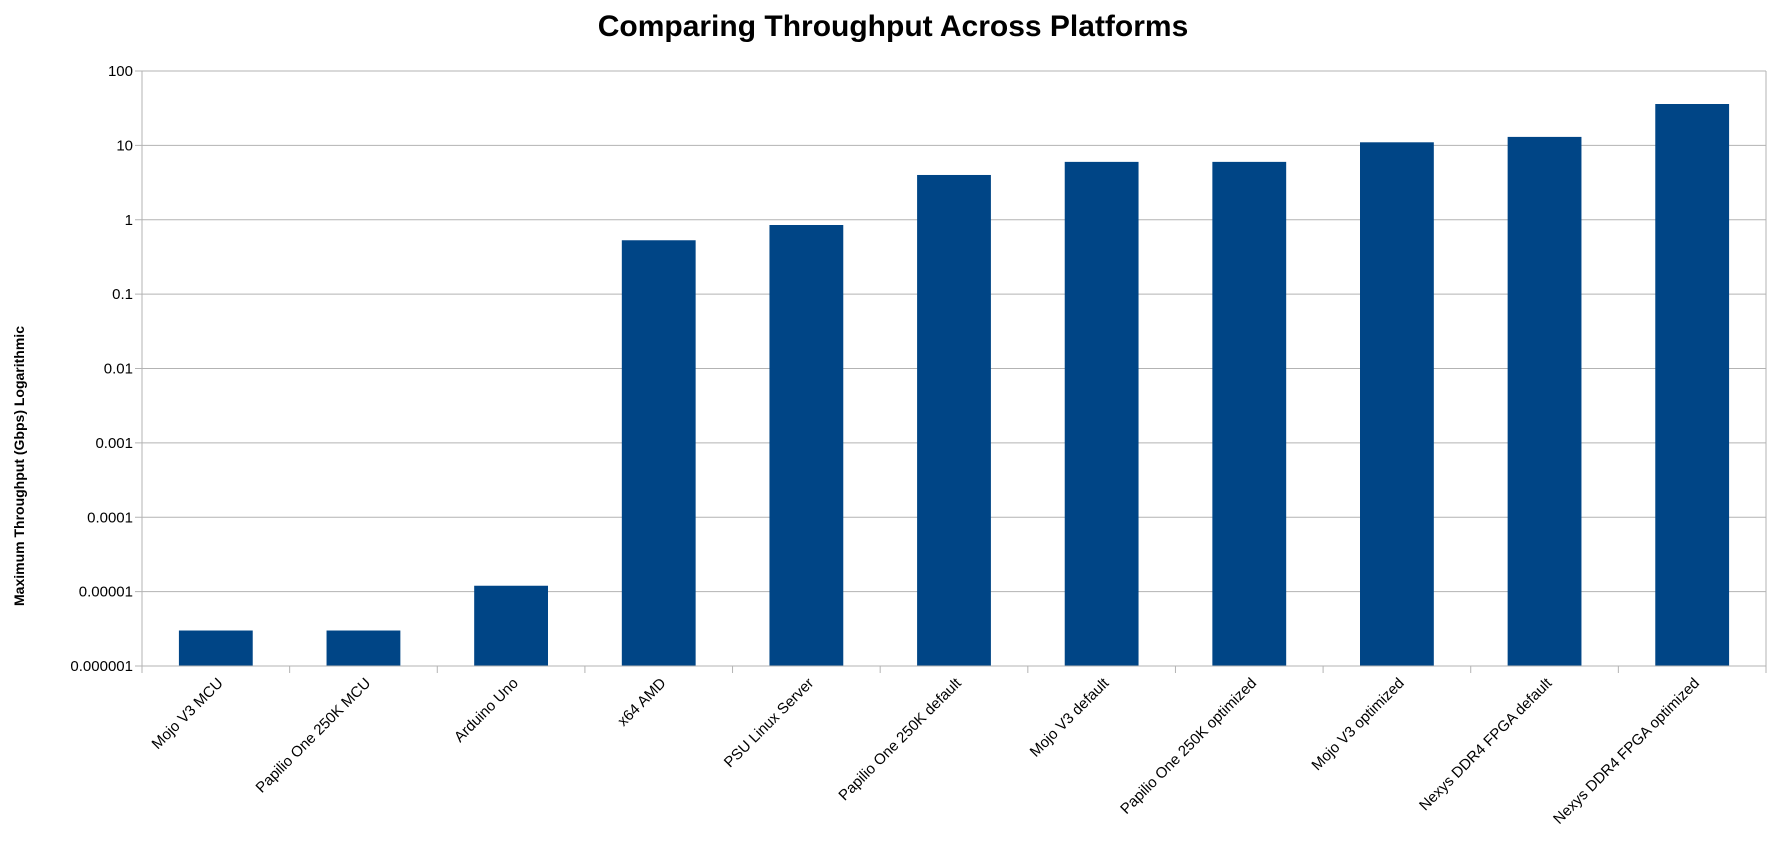  Describe the element at coordinates (893, 26) in the screenshot. I see `chart-title: Comparing Throughput Across Platforms` at that location.